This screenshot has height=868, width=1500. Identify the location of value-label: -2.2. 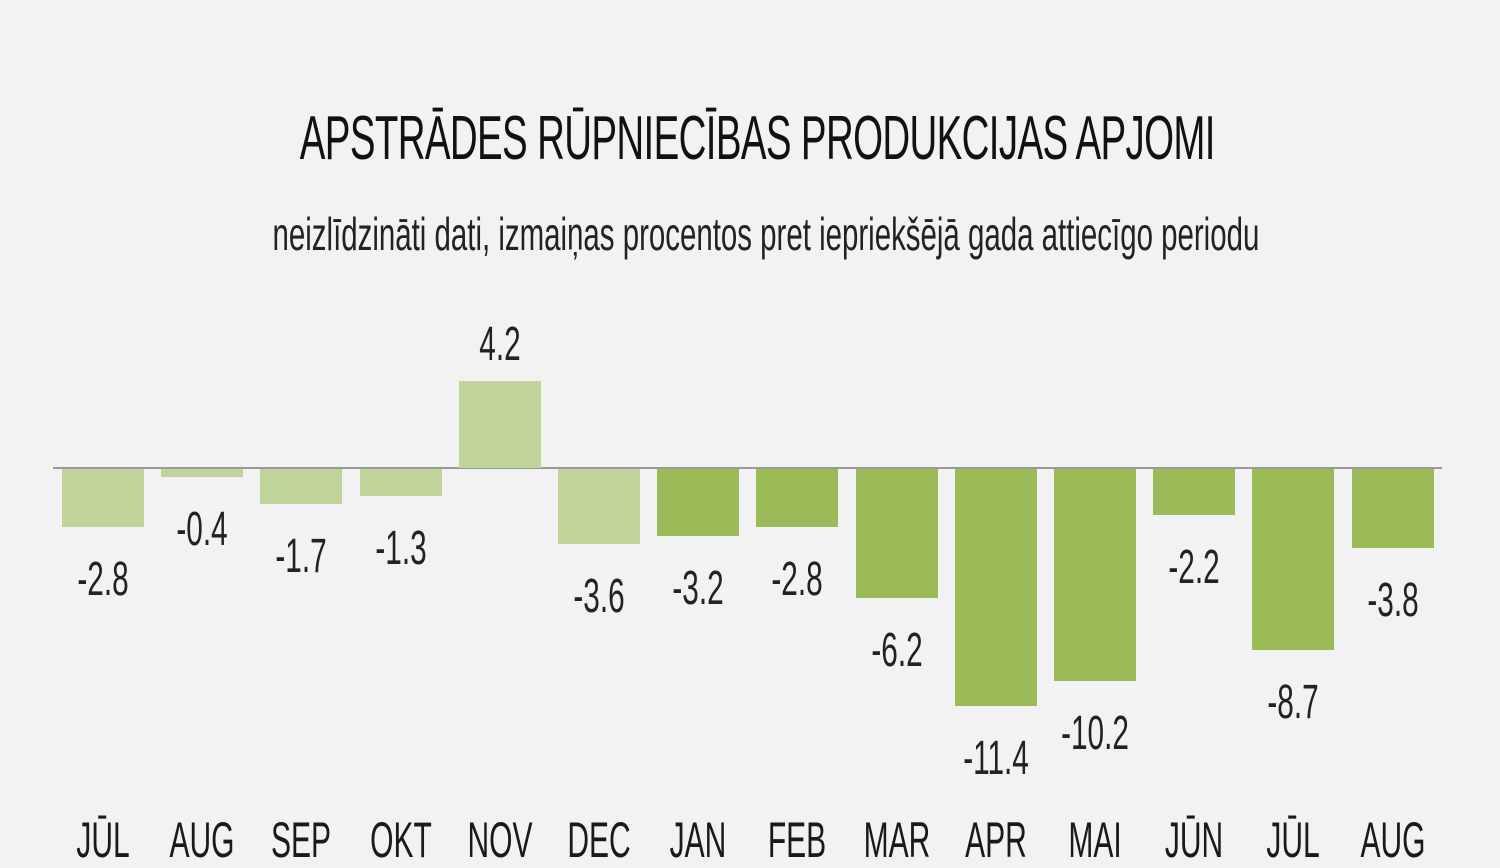
(1194, 567).